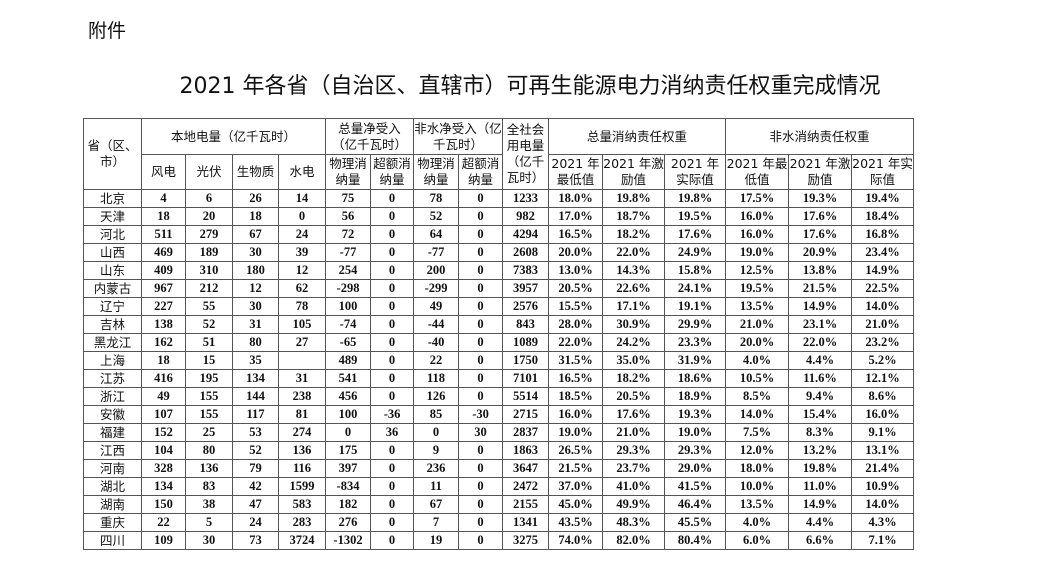  What do you see at coordinates (163, 342) in the screenshot?
I see `cell-wind: 162` at bounding box center [163, 342].